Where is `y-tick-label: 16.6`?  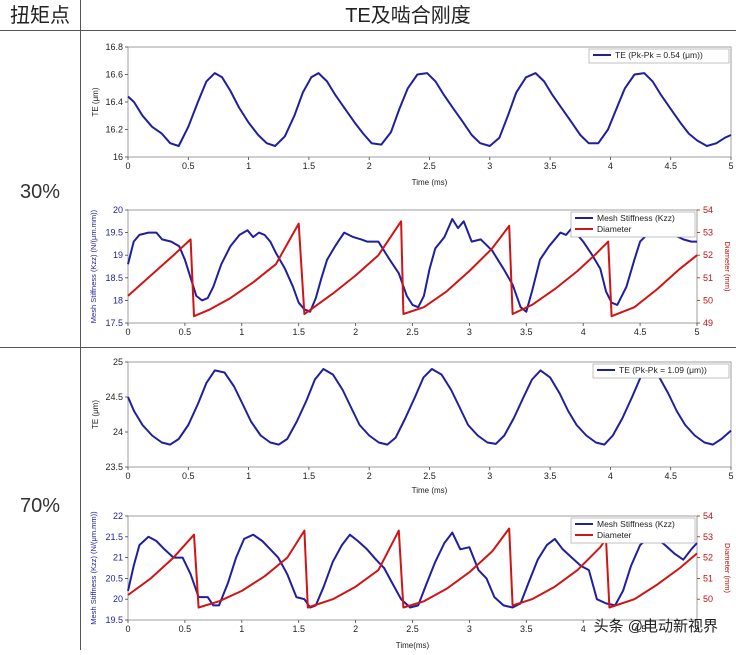 y-tick-label: 16.6 is located at coordinates (114, 75).